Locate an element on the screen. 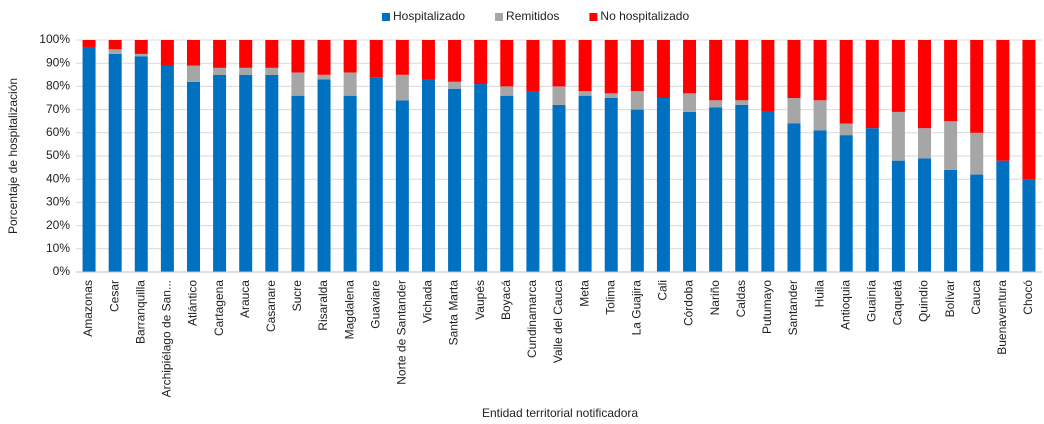  y-axis-label: Porcentaje de hospitalización is located at coordinates (13, 156).